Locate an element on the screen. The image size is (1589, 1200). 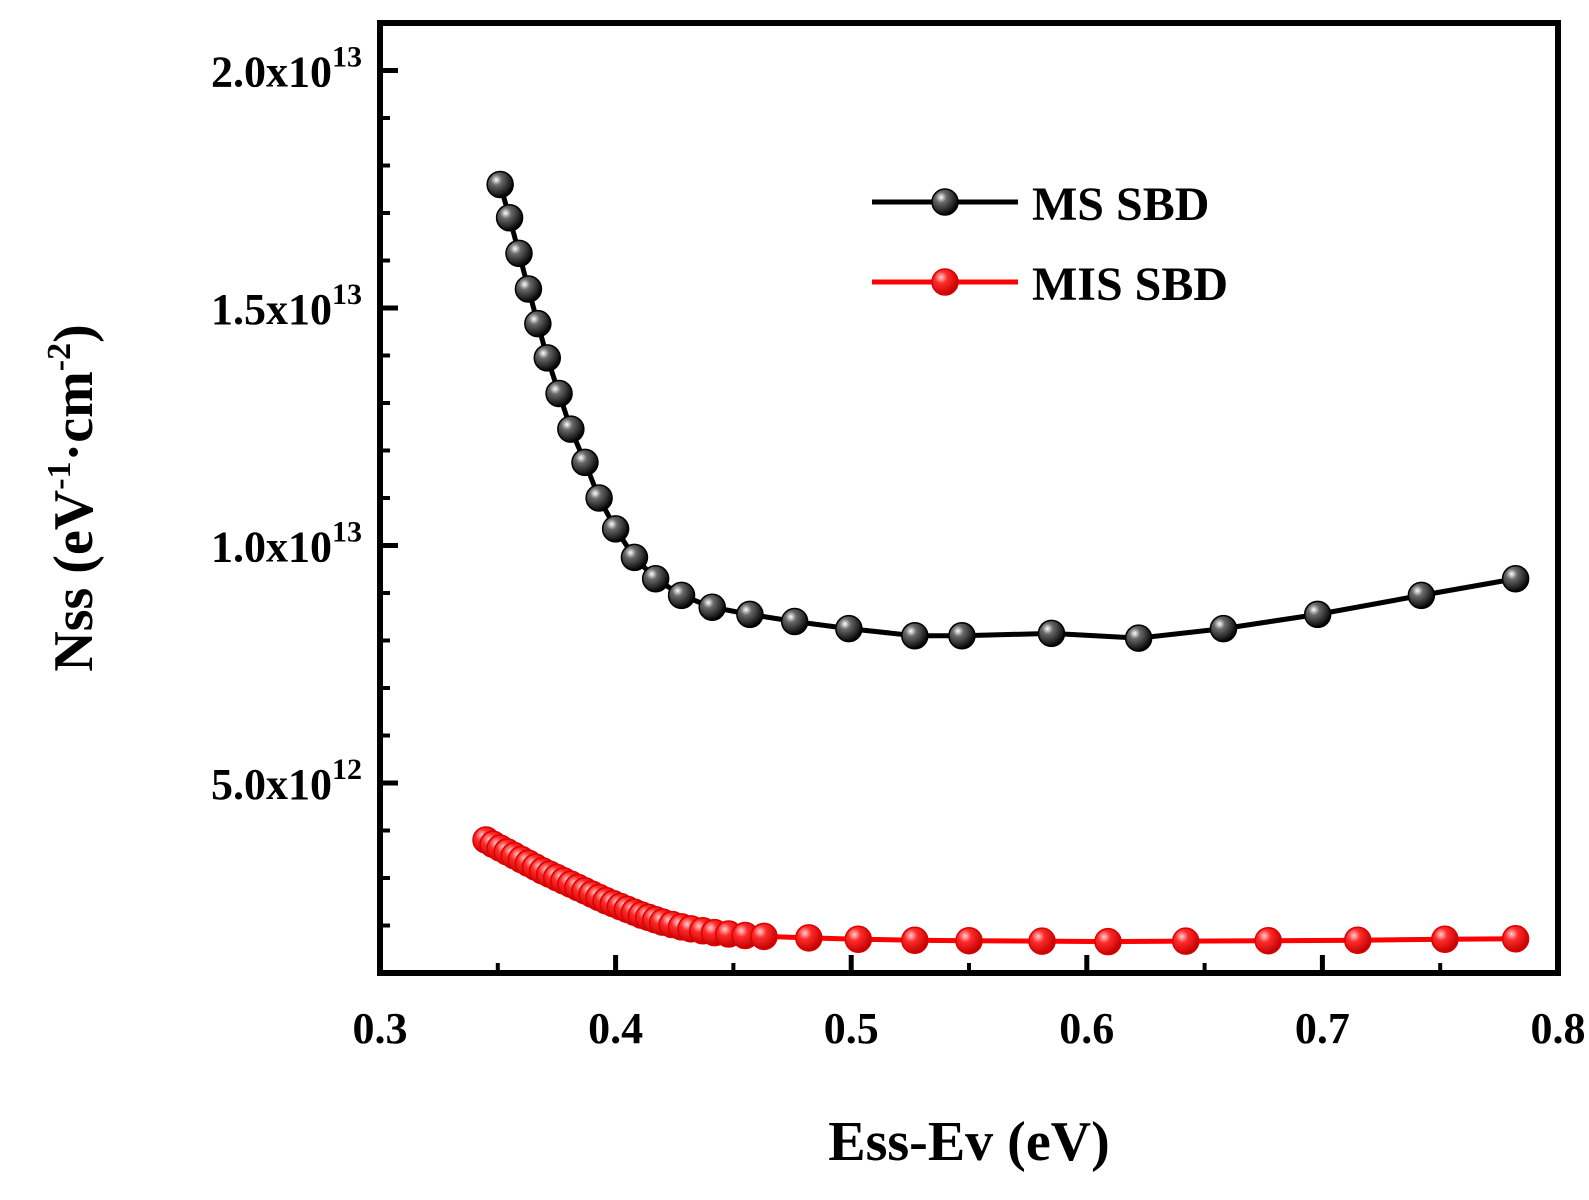
y-axis-title-end: ) is located at coordinates (74, 333).